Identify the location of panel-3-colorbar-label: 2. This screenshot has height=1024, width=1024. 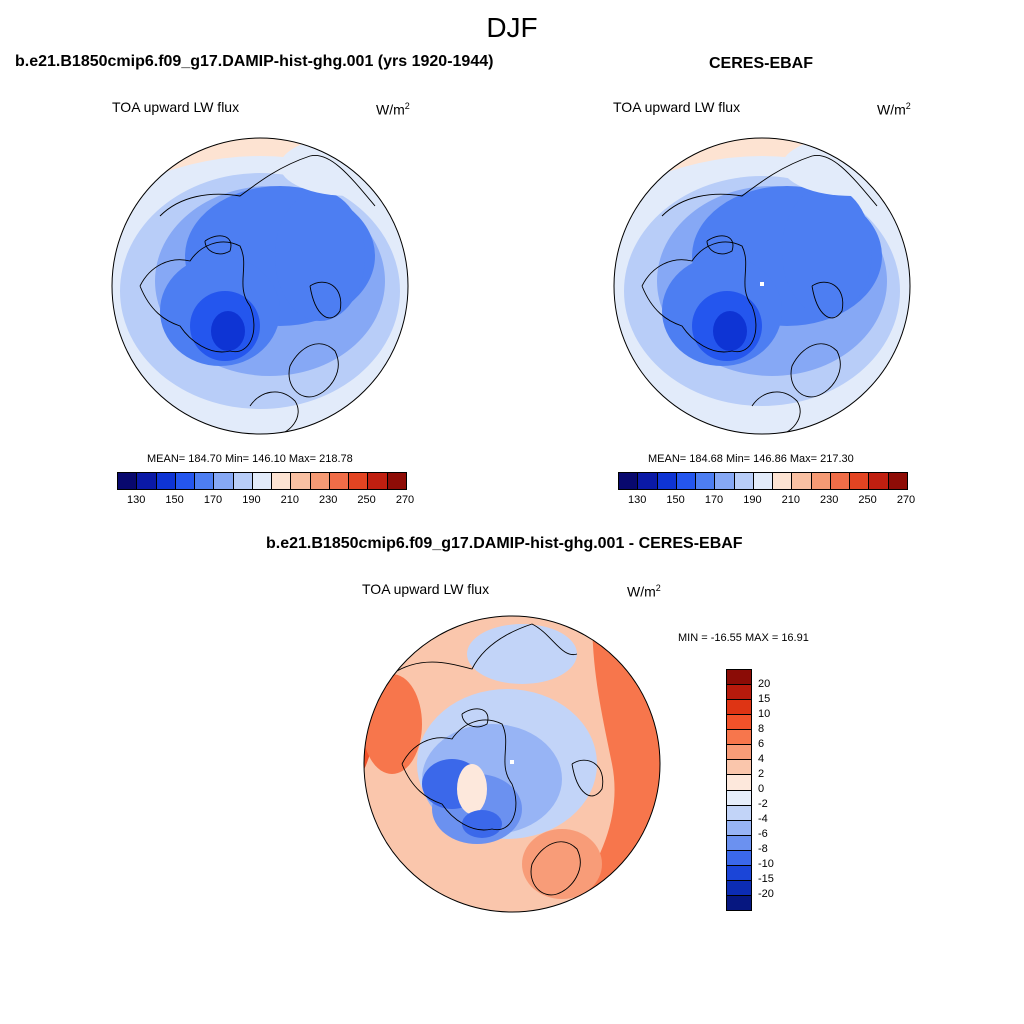
(761, 774).